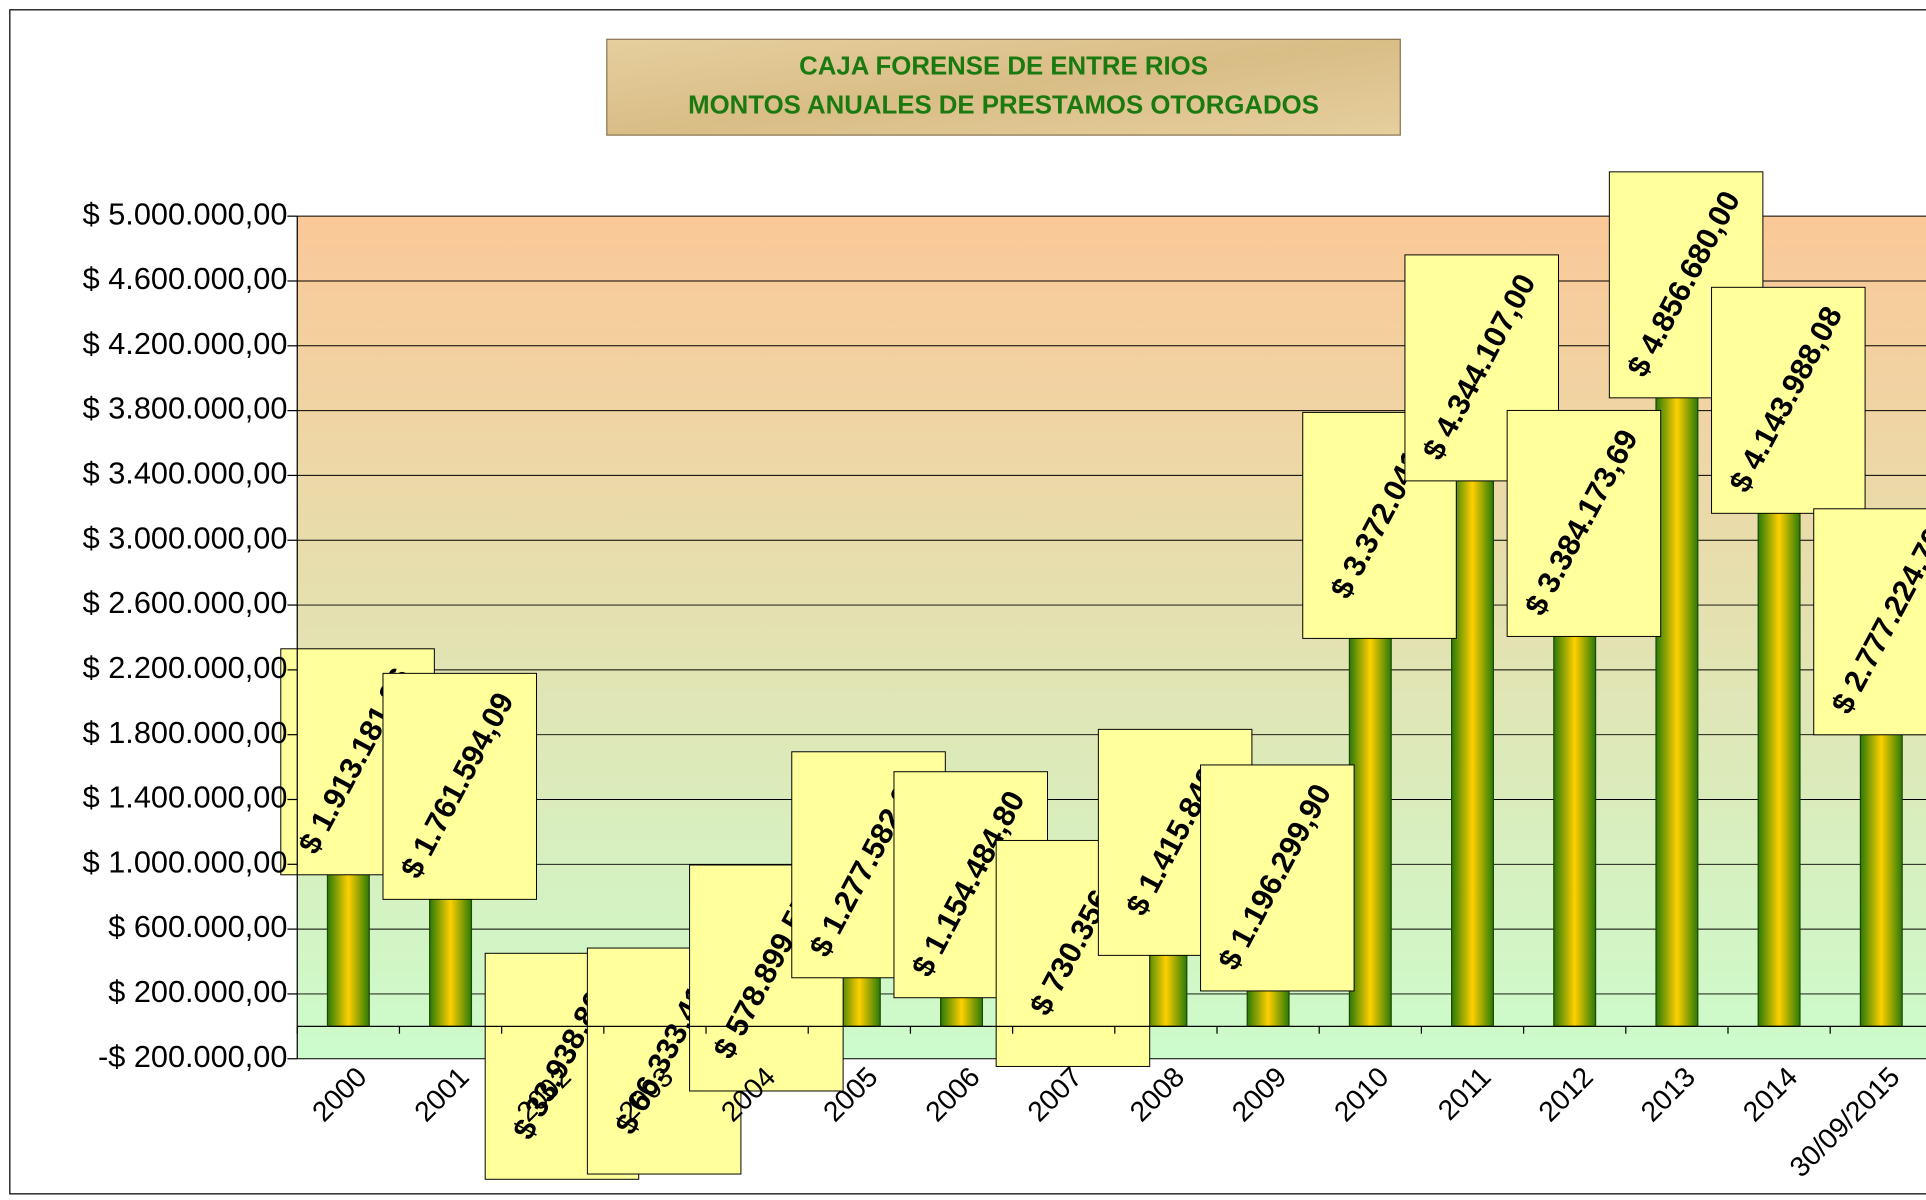 The width and height of the screenshot is (1926, 1200). I want to click on y-tick-label: $ 3.000.000,00, so click(185, 537).